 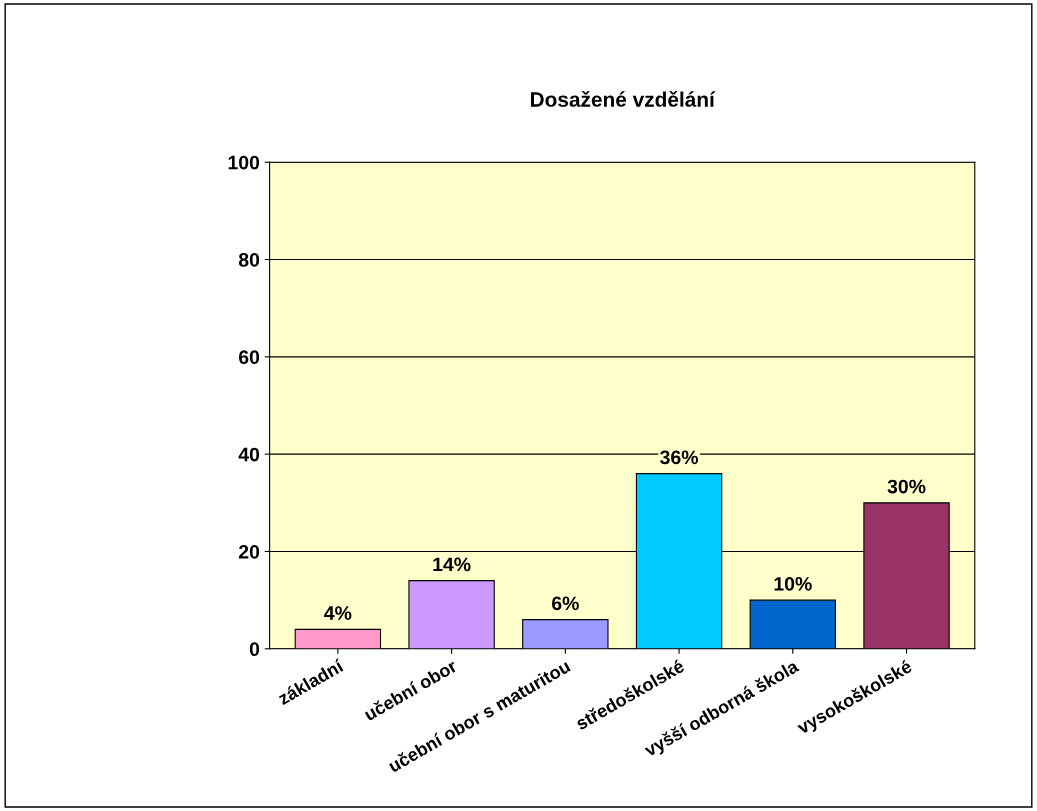 I want to click on y-tick-label: 0, so click(x=254, y=649).